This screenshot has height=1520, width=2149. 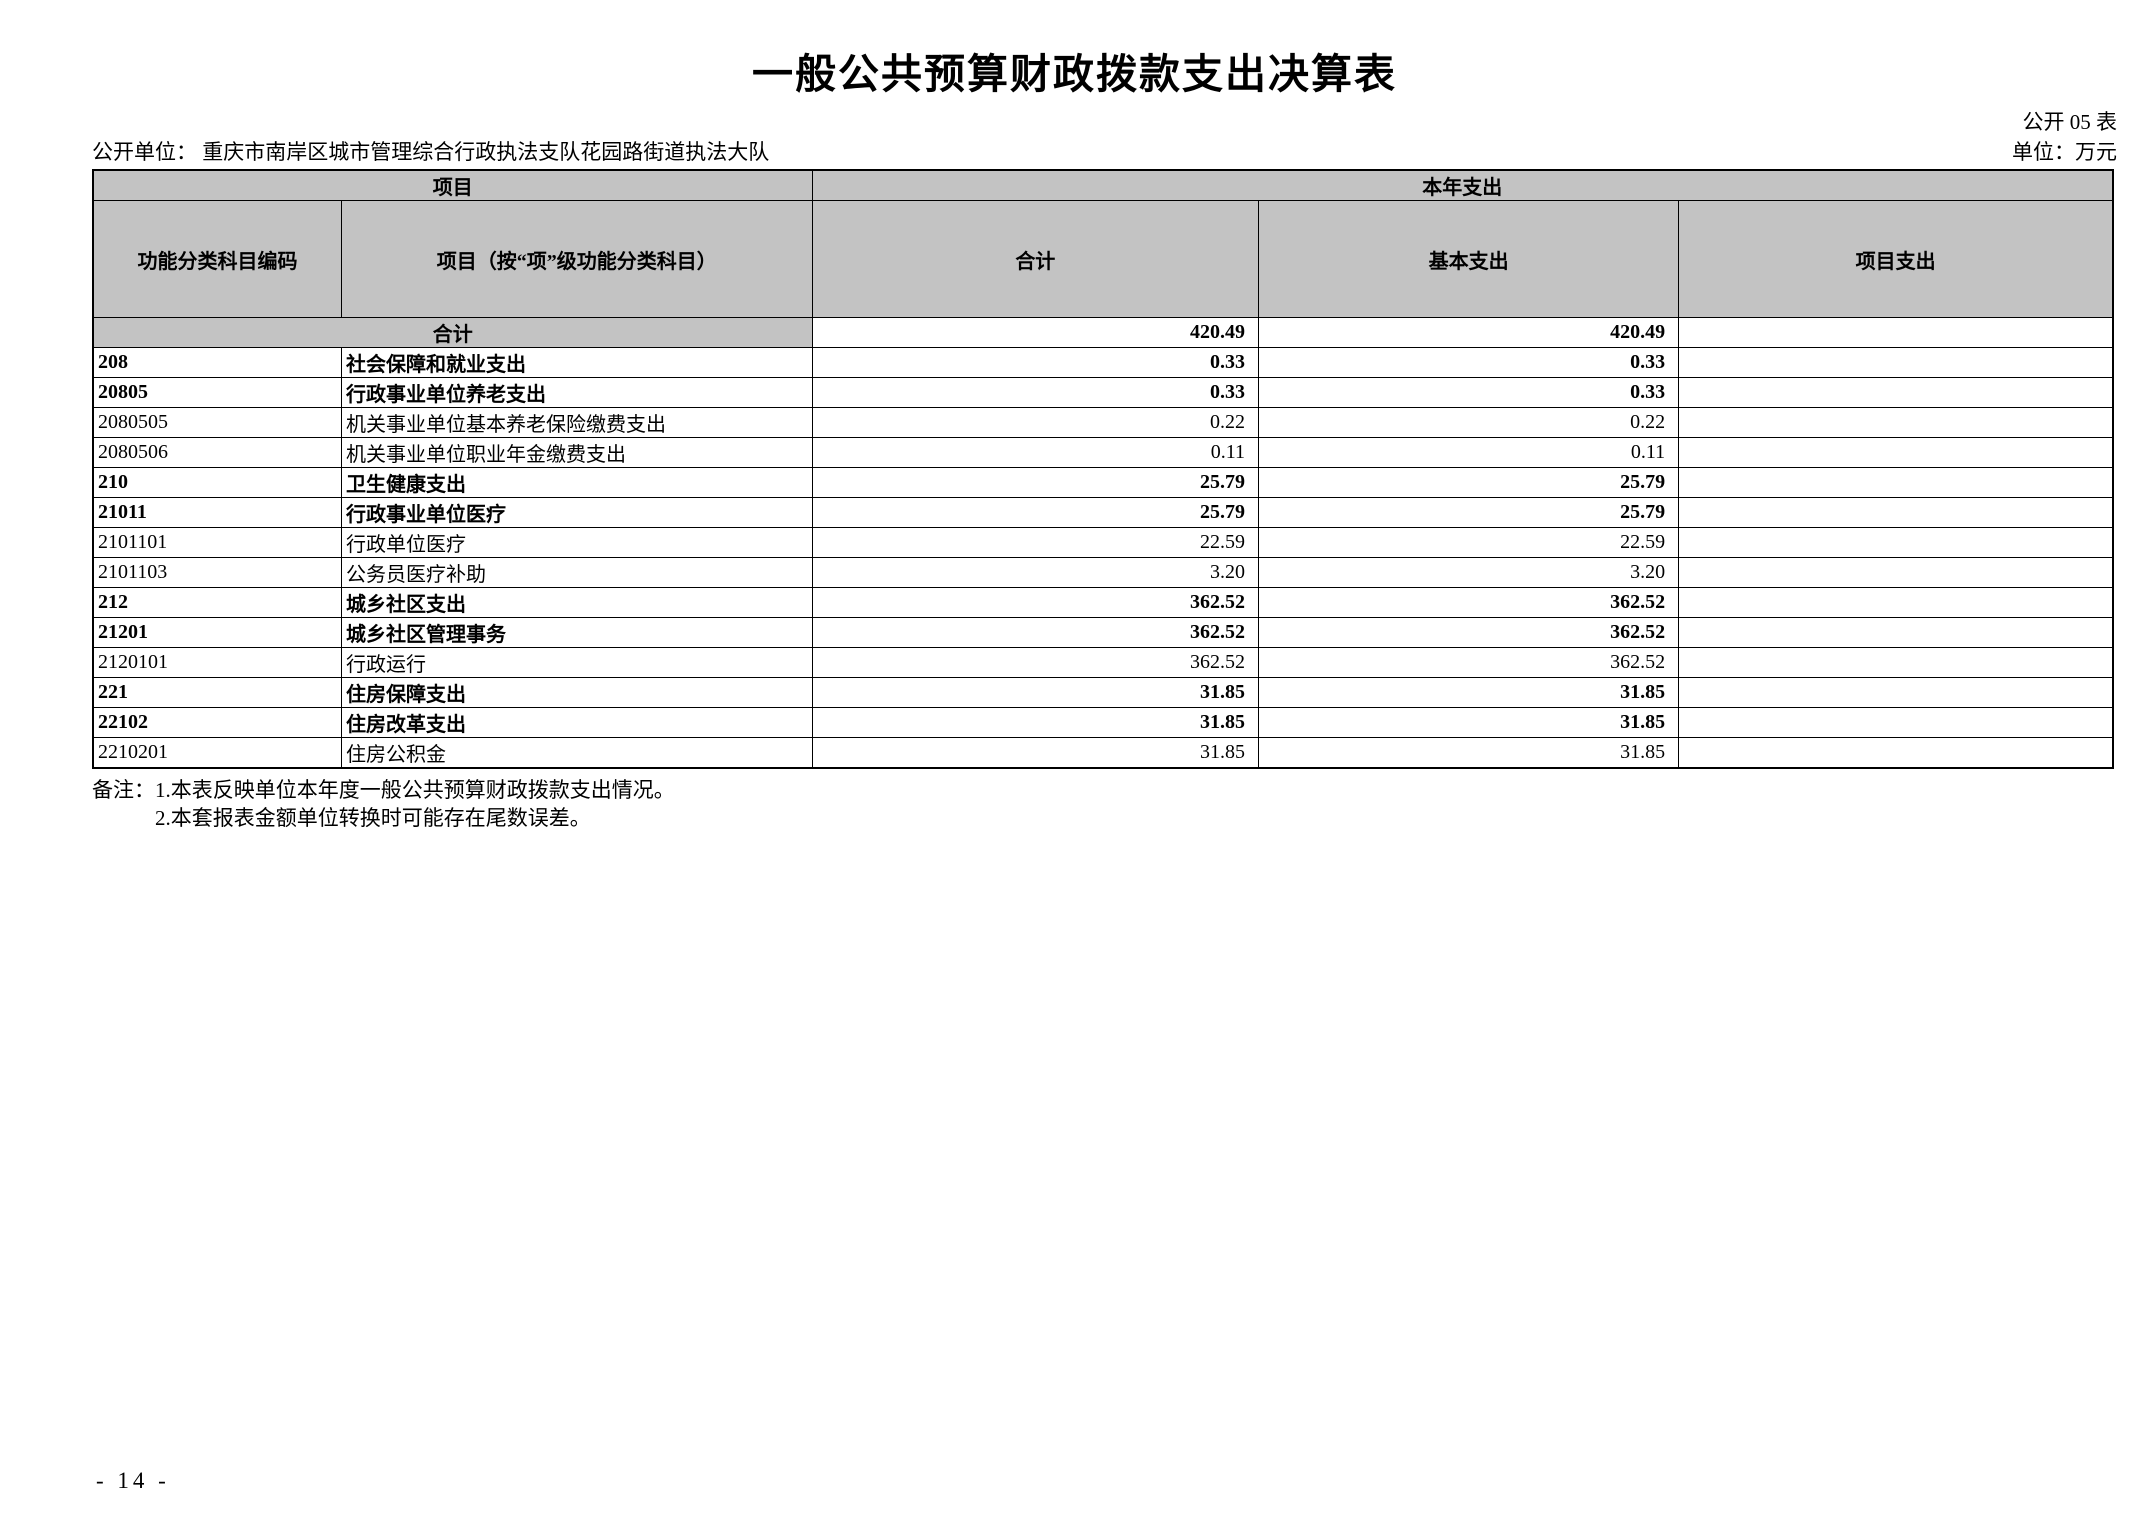 What do you see at coordinates (217, 362) in the screenshot?
I see `row-code: 208` at bounding box center [217, 362].